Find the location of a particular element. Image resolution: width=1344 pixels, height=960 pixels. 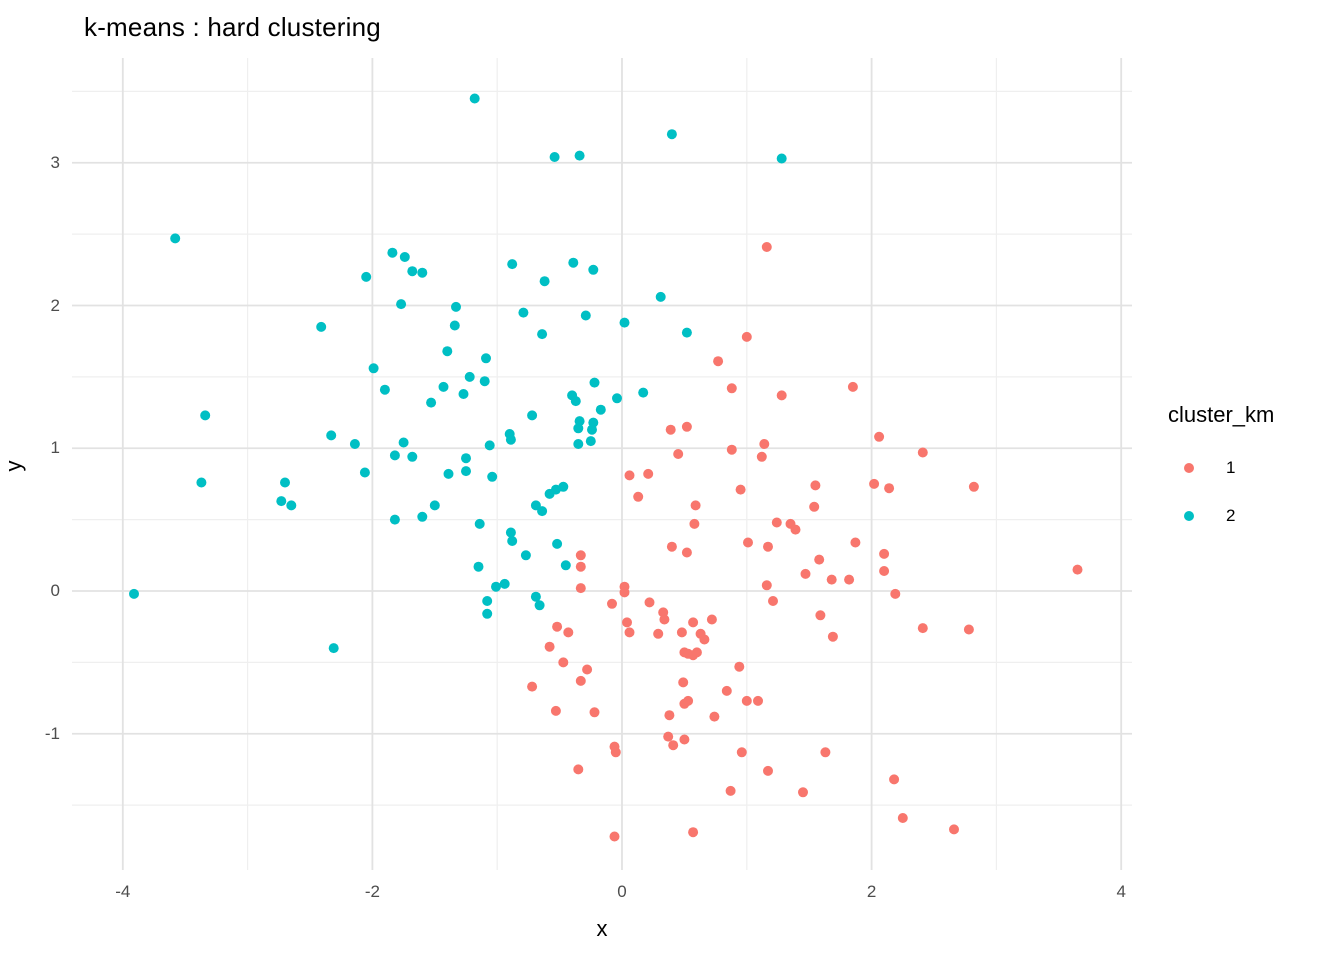

x-axis-title: x is located at coordinates (602, 928).